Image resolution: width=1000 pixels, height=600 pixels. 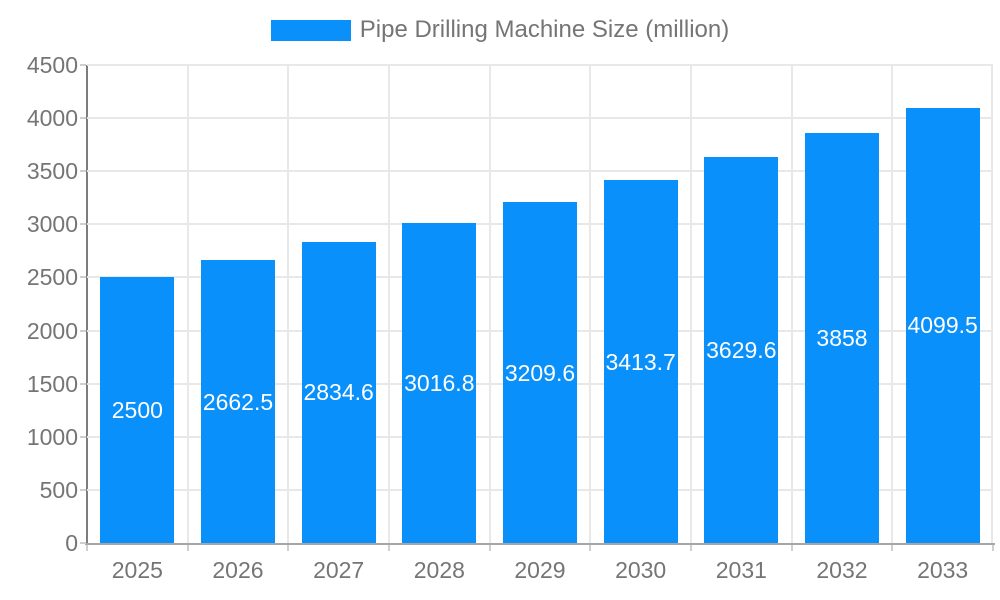 I want to click on bar-value-label: 2834.6, so click(x=338, y=392).